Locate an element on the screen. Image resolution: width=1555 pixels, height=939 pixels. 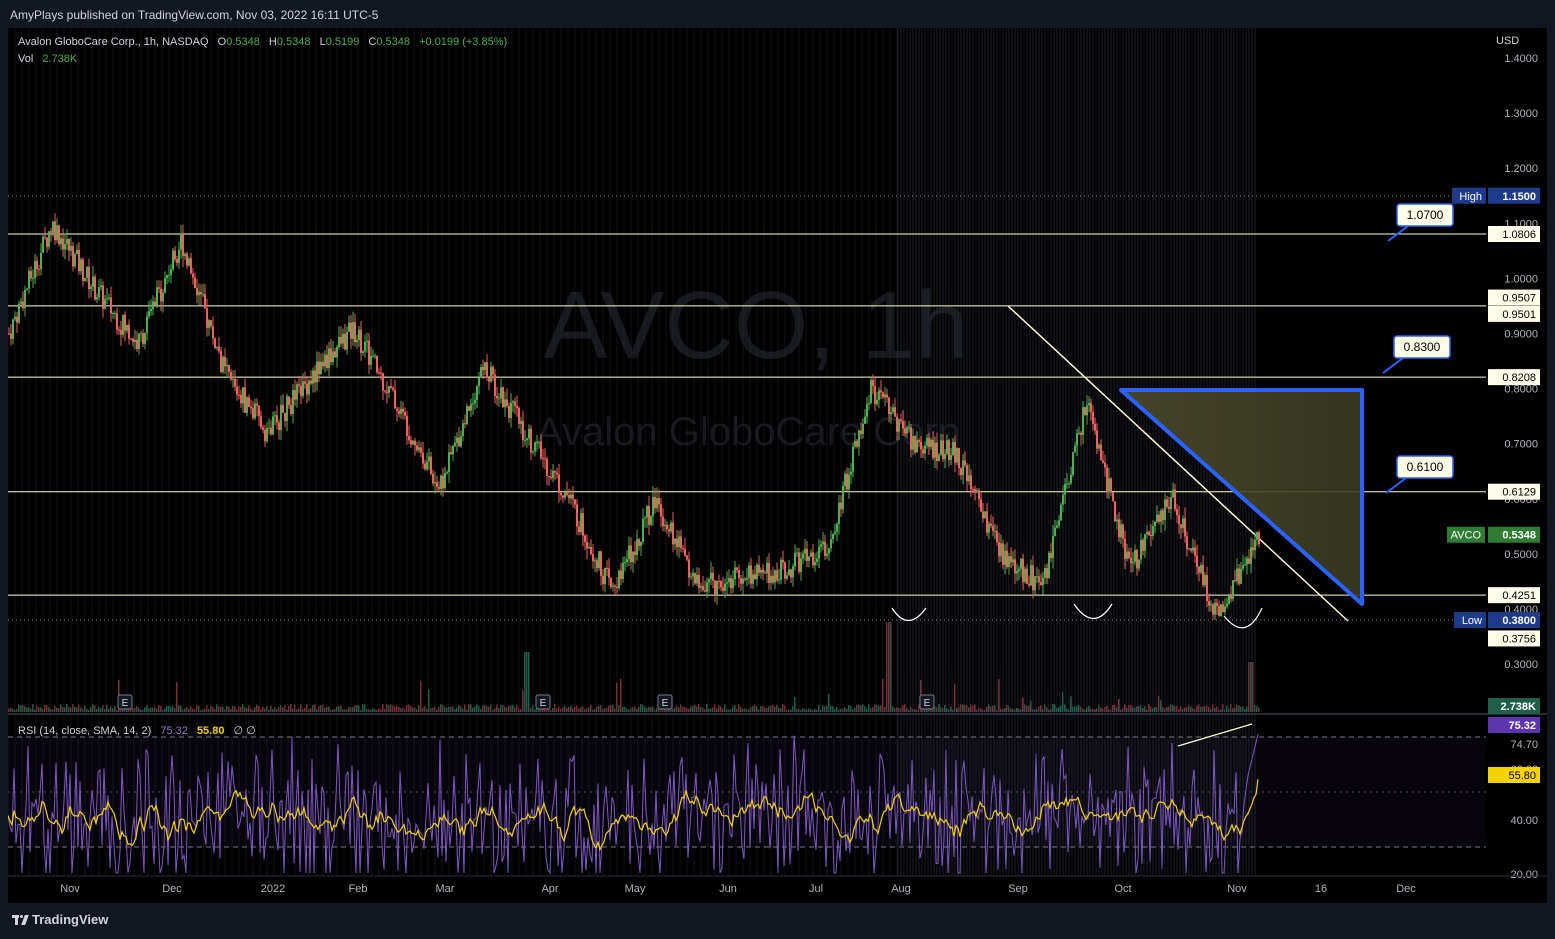
svg-text: E is located at coordinates (927, 703).